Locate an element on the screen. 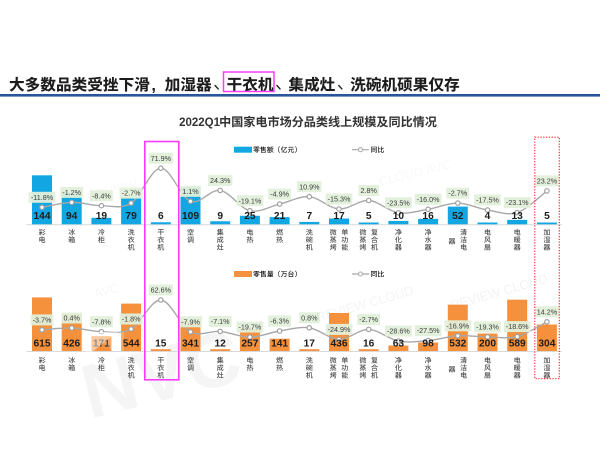 The image size is (600, 450). svg-text: -16.0% is located at coordinates (428, 199).